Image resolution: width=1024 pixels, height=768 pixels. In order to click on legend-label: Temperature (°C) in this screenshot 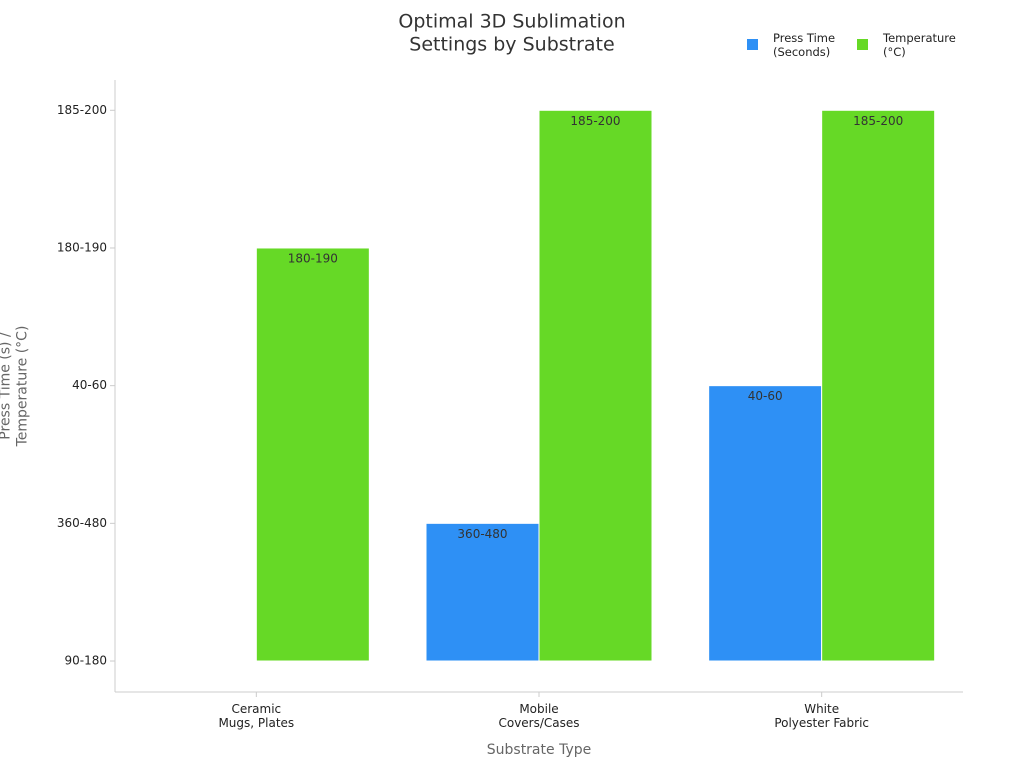, I will do `click(919, 45)`.